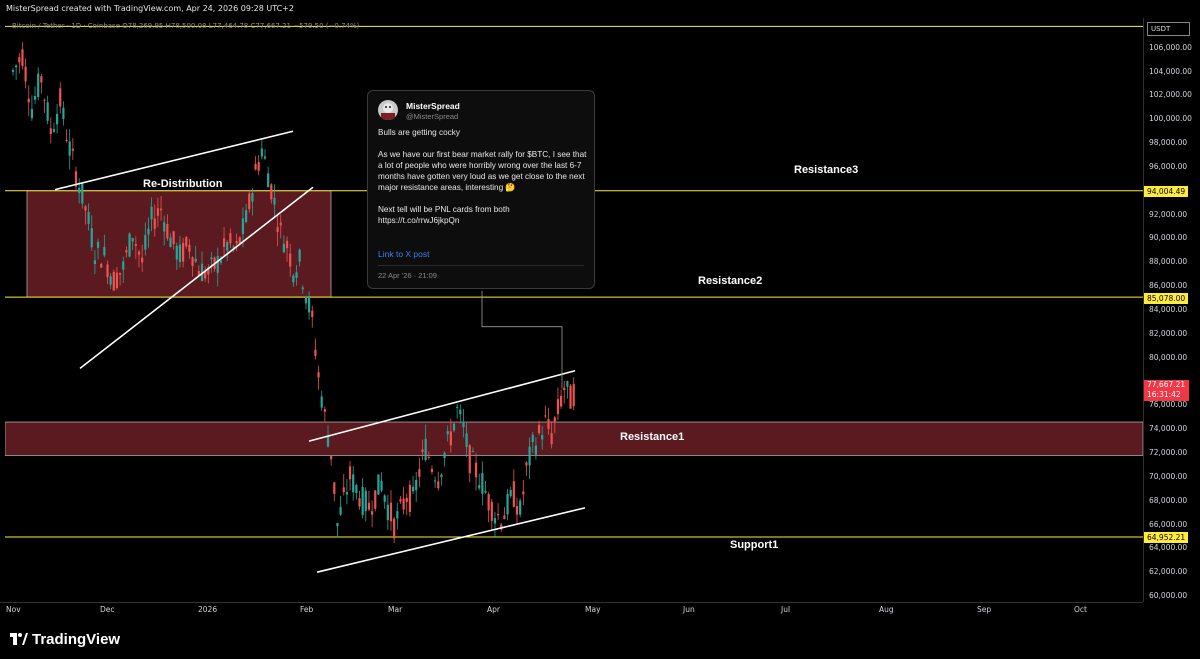 The width and height of the screenshot is (1200, 659). What do you see at coordinates (1168, 309) in the screenshot?
I see `price-tick: 84,000.00` at bounding box center [1168, 309].